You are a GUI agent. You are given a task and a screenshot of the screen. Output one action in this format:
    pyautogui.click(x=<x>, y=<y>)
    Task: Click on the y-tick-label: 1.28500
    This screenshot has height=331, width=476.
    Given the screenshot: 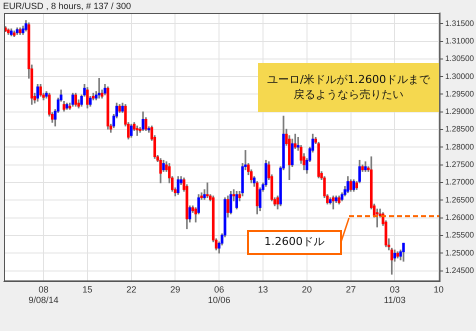 What is the action you would take?
    pyautogui.click(x=460, y=129)
    